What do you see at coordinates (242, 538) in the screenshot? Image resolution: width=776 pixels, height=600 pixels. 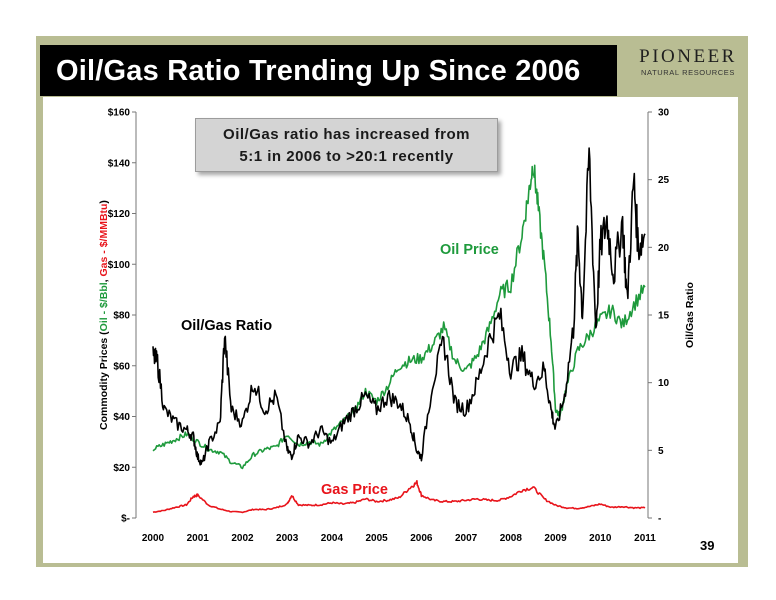 I see `x-tick-label: 2002` at bounding box center [242, 538].